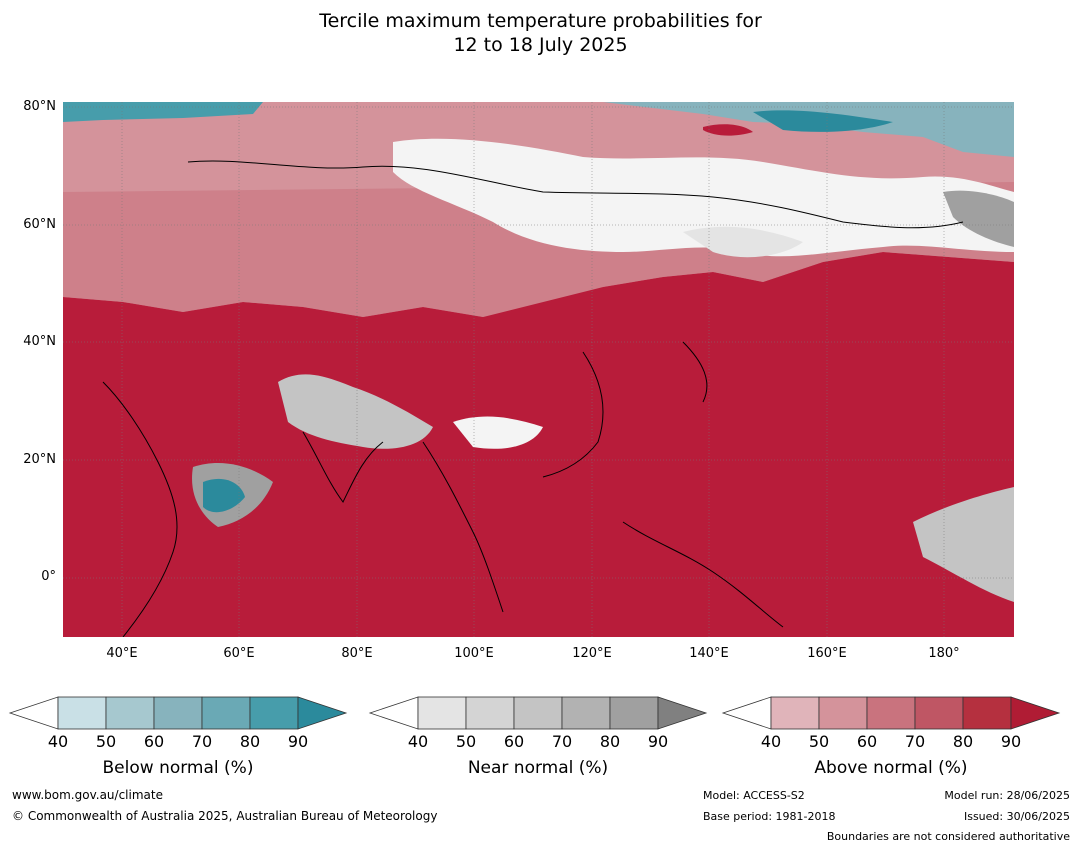  Describe the element at coordinates (540, 45) in the screenshot. I see `title-line-2: 12 to 18 July 2025` at that location.